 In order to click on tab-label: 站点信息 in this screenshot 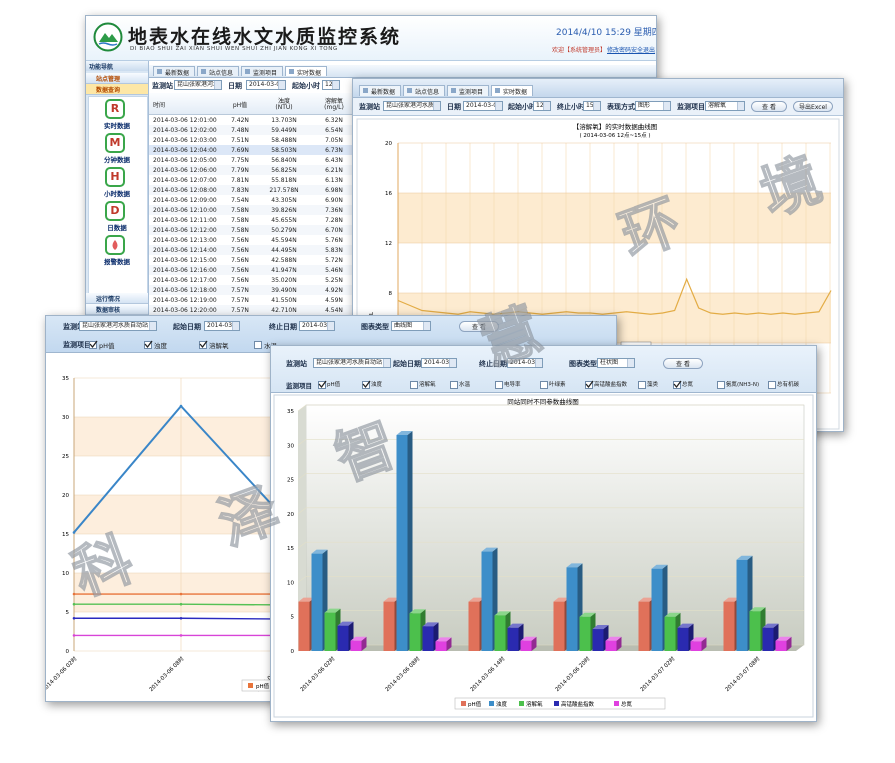, I will do `click(221, 73)`.